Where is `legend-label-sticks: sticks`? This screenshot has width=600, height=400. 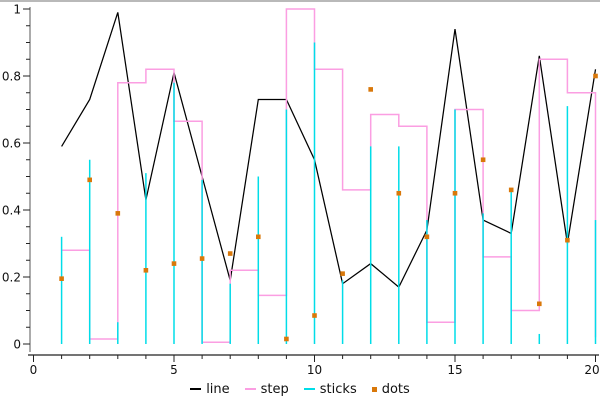 legend-label-sticks: sticks is located at coordinates (338, 389).